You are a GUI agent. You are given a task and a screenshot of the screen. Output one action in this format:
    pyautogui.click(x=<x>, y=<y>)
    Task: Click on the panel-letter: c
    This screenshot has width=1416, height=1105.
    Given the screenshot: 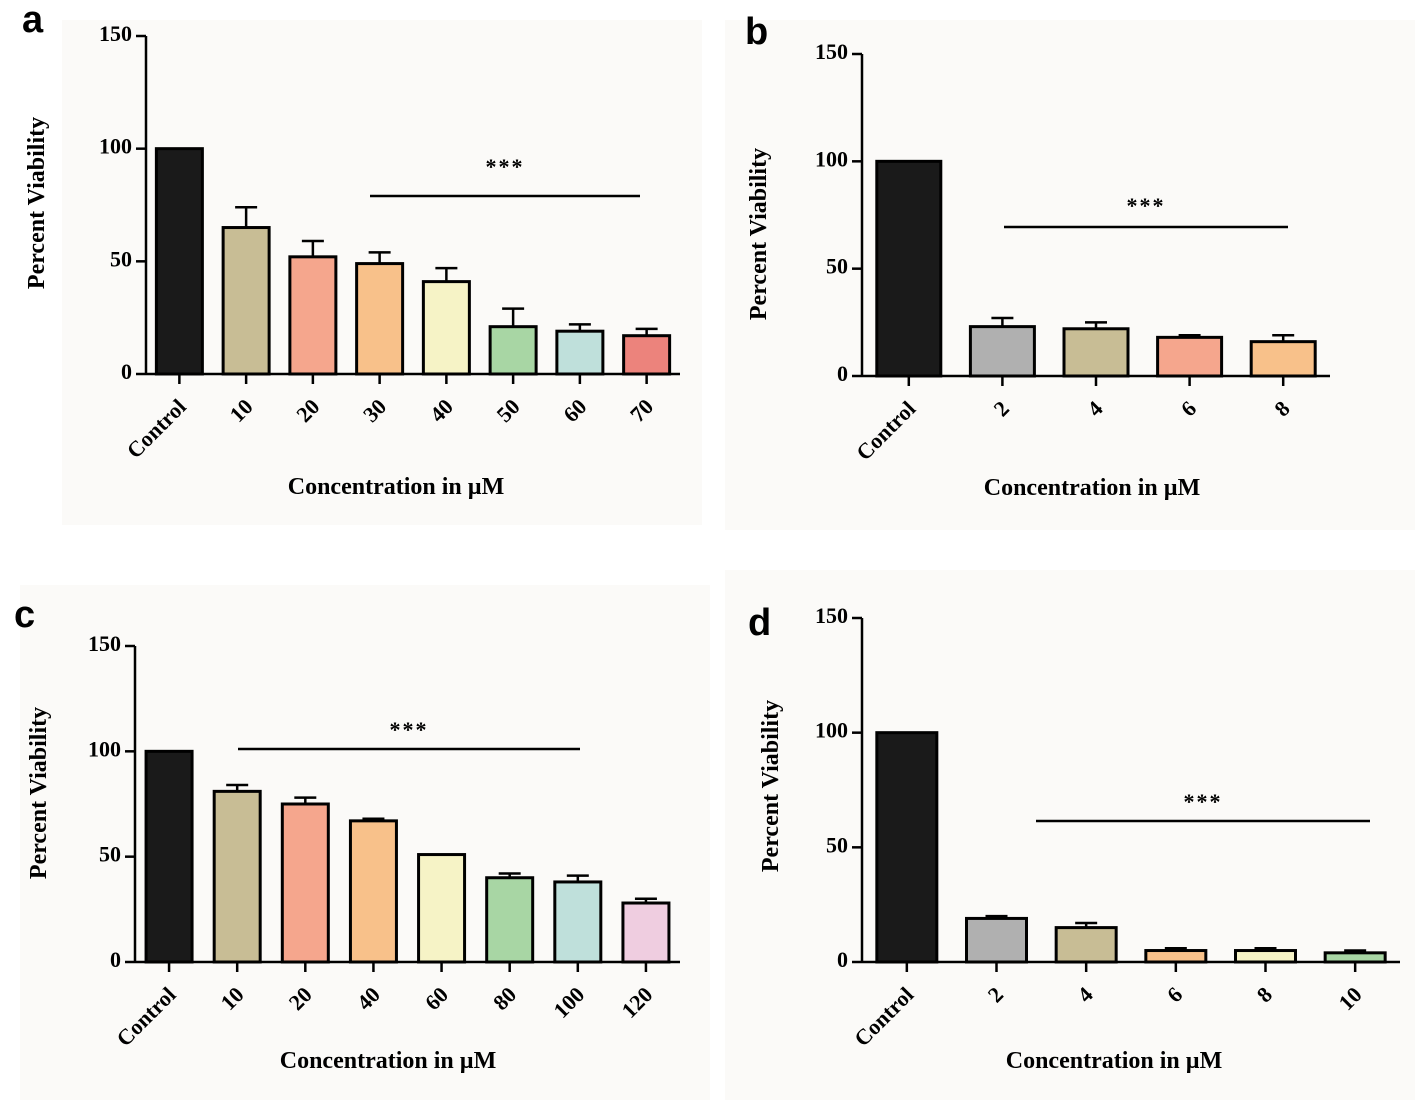 What is the action you would take?
    pyautogui.click(x=24, y=615)
    